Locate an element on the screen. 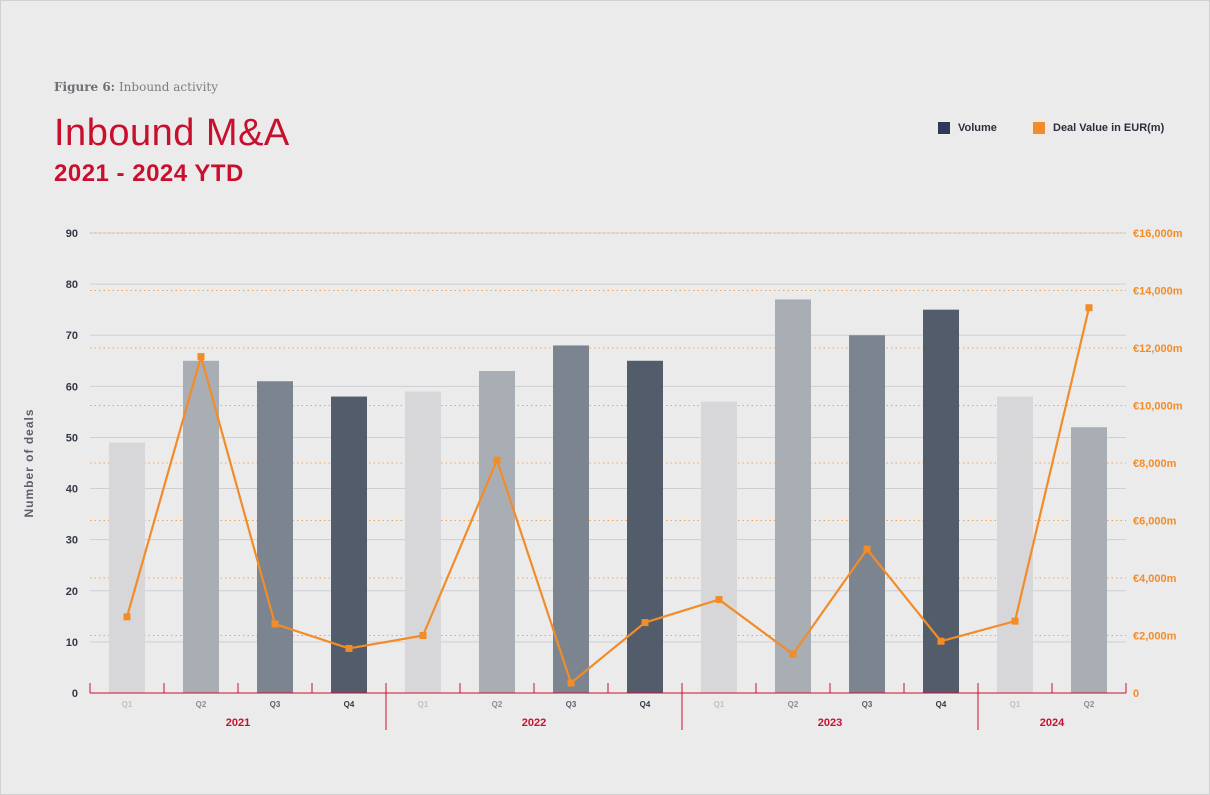 This screenshot has width=1210, height=795. y2-tick-label-7: €14,000m is located at coordinates (1158, 292).